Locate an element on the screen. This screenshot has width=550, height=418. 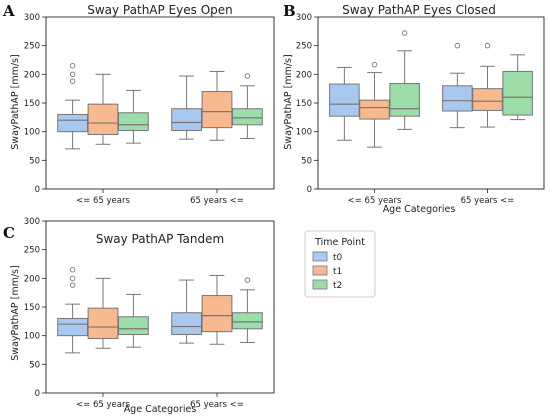
panel-a-xtick-label-0: <= 65 years is located at coordinates (103, 201).